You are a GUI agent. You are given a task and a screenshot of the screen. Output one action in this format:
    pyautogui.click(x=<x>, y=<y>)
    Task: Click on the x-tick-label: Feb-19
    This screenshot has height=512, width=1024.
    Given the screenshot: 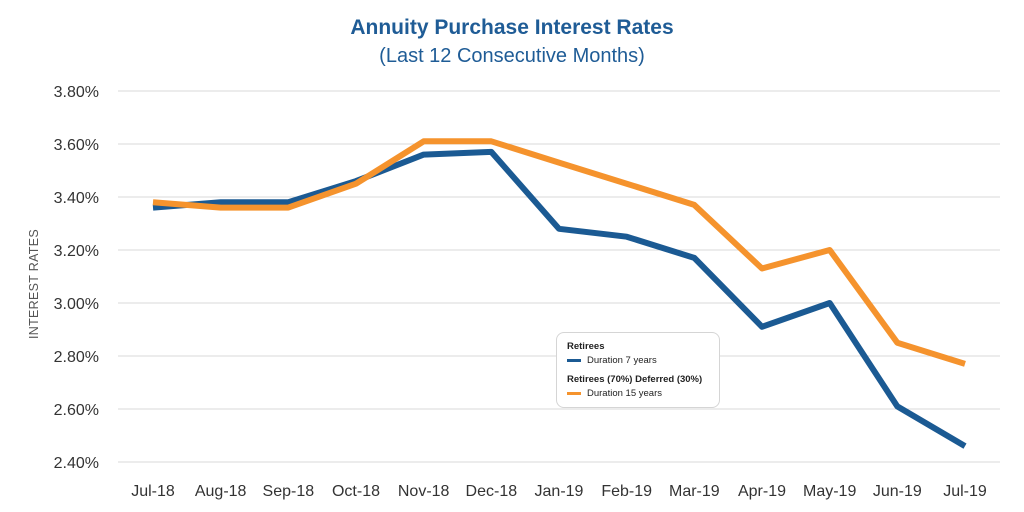 What is the action you would take?
    pyautogui.click(x=626, y=491)
    